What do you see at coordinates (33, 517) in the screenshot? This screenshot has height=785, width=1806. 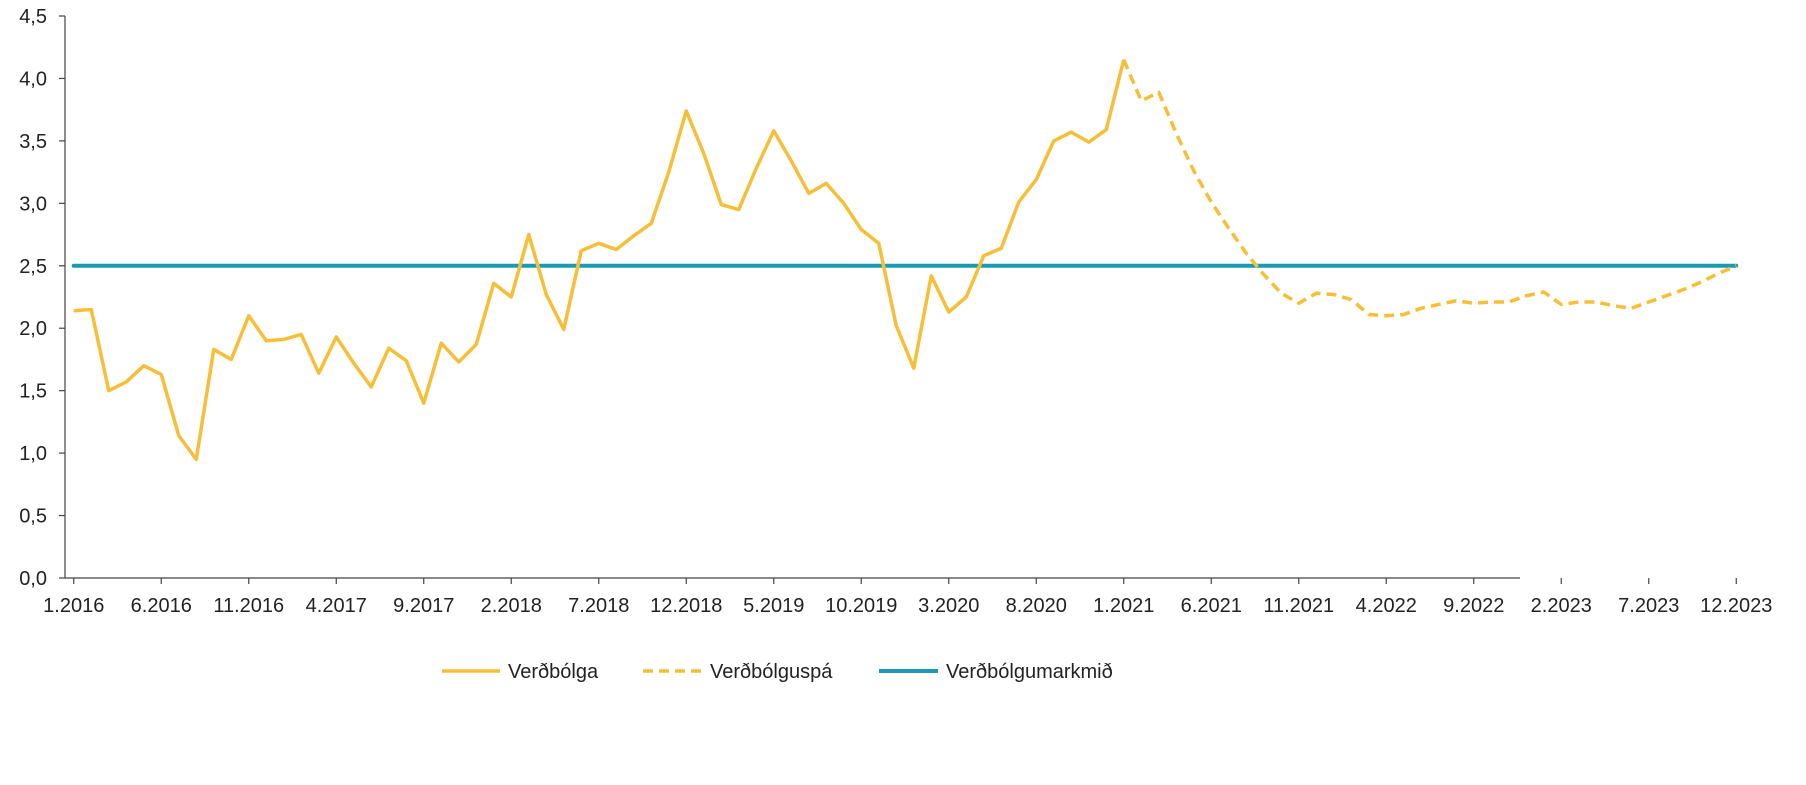 I see `y-tick-label: 0,5` at bounding box center [33, 517].